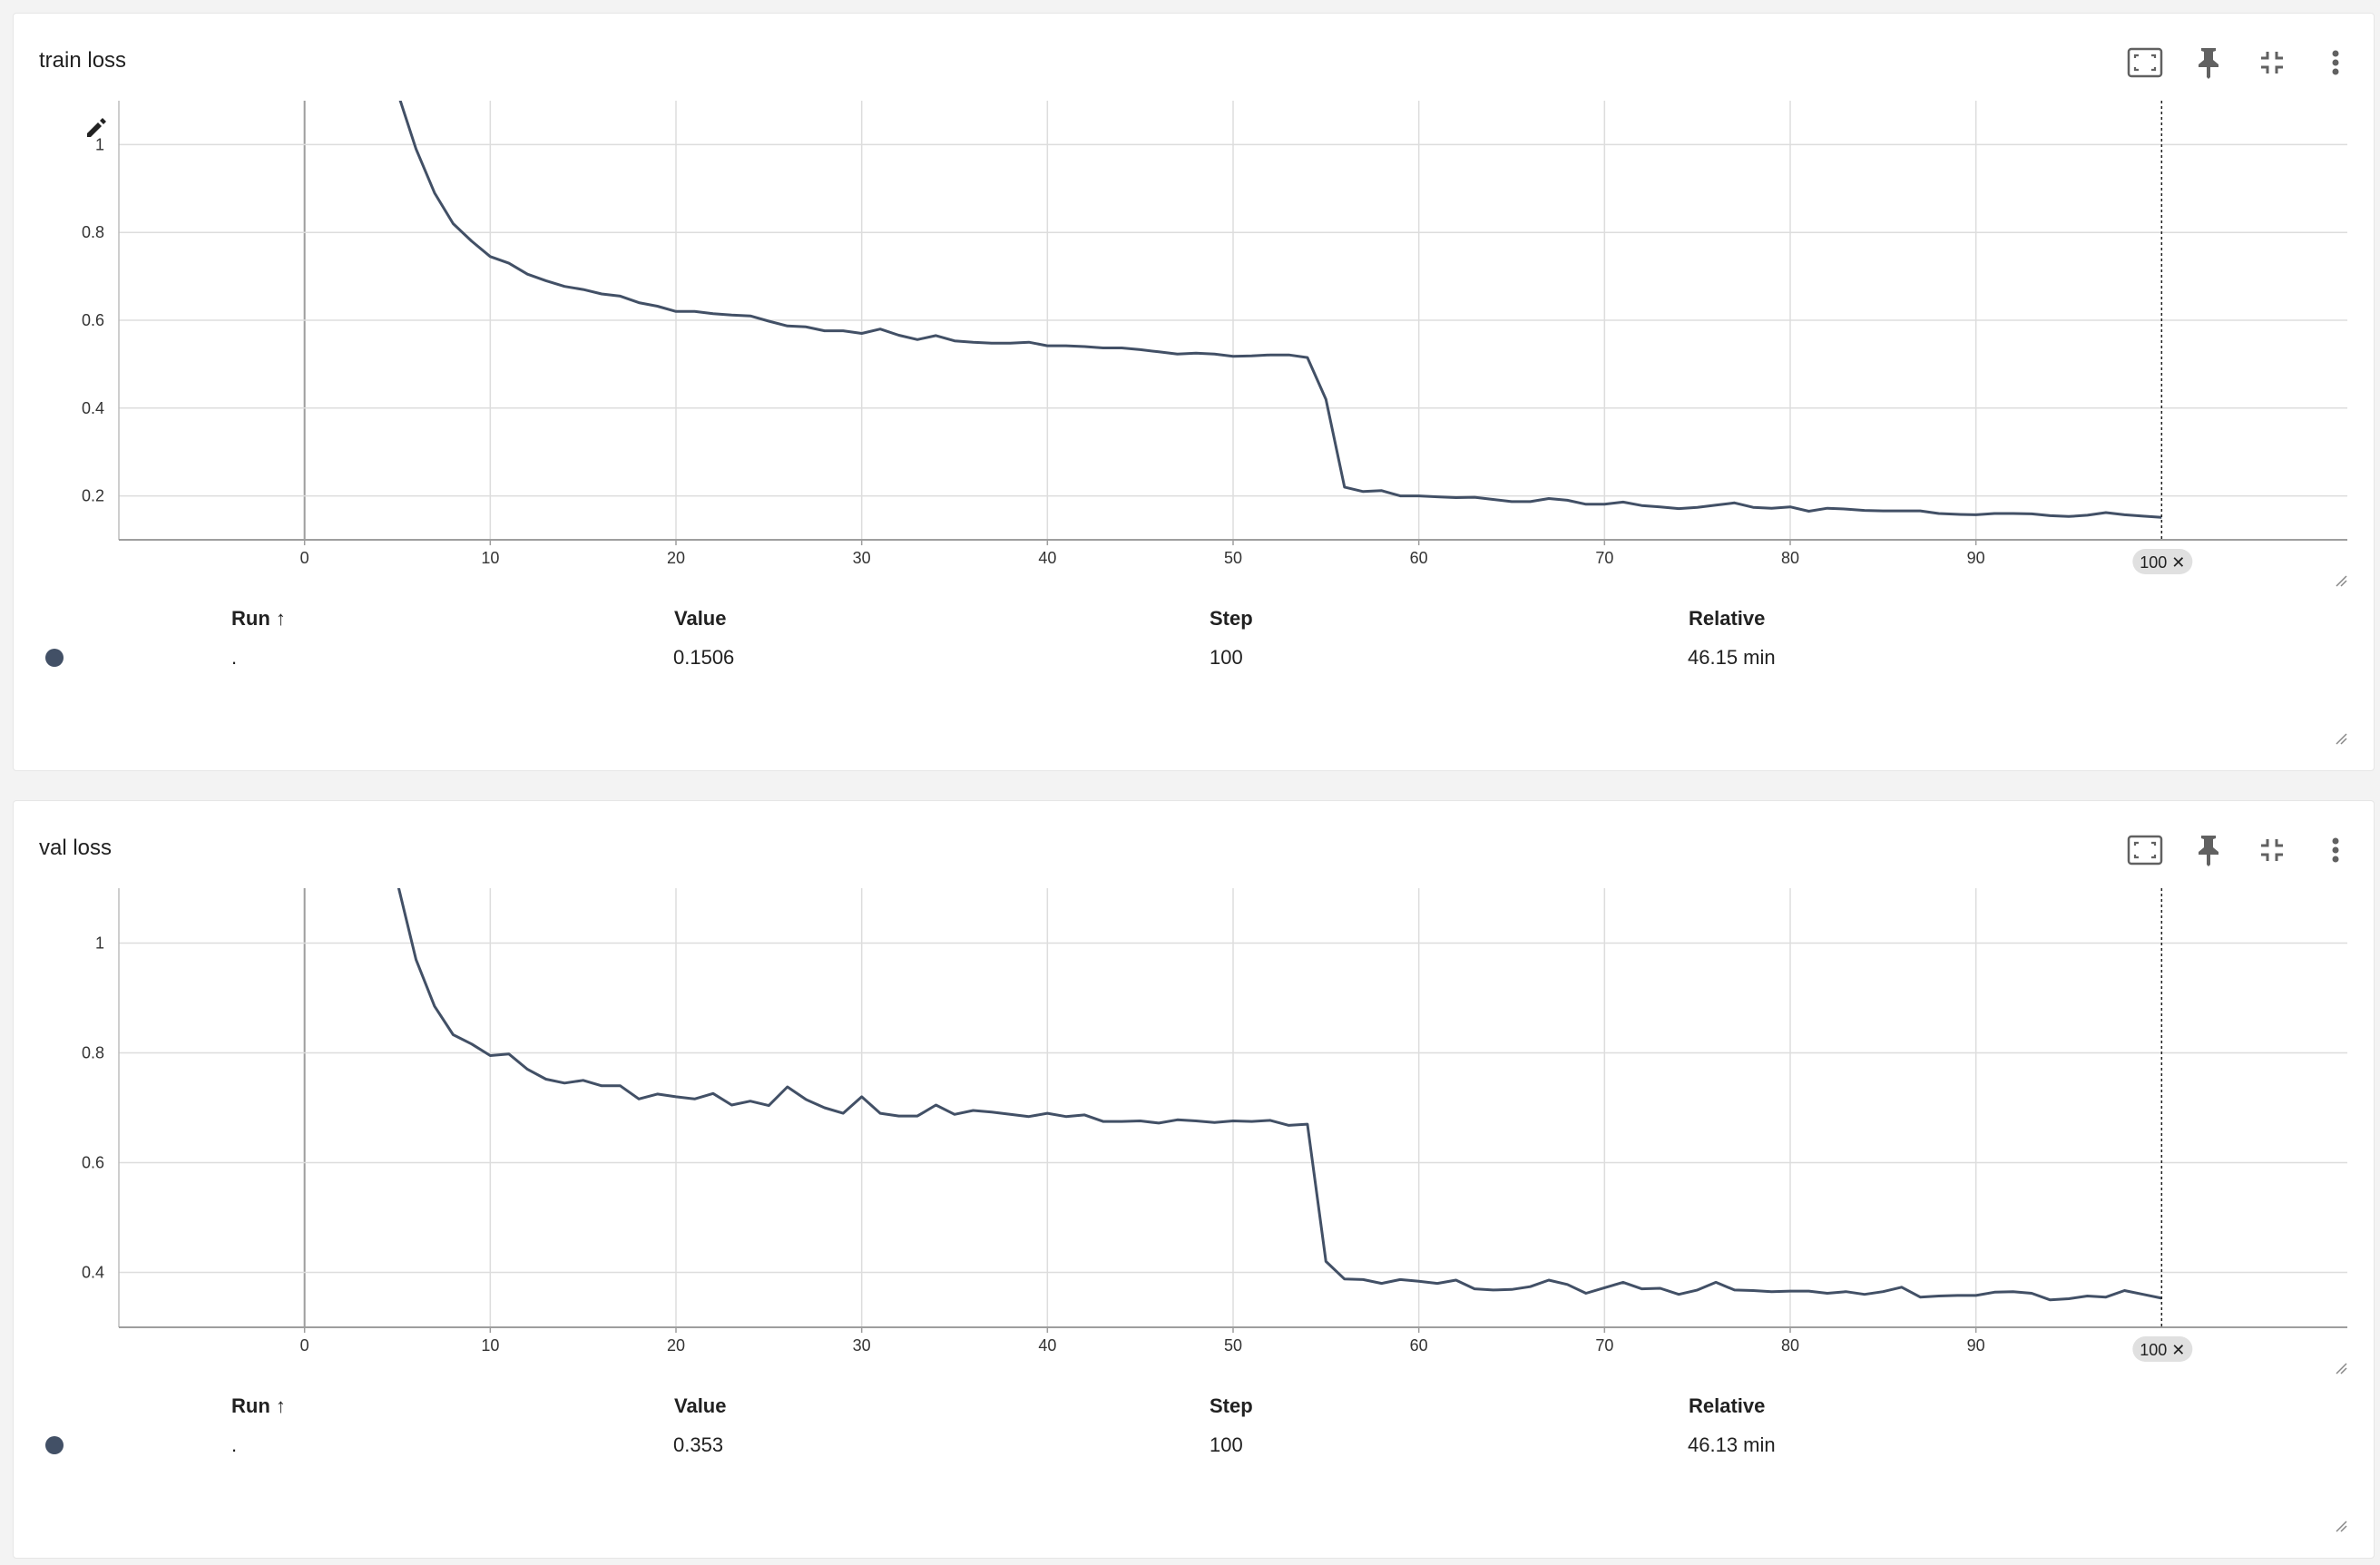 The height and width of the screenshot is (1565, 2380). What do you see at coordinates (83, 61) in the screenshot?
I see `card-title: train loss` at bounding box center [83, 61].